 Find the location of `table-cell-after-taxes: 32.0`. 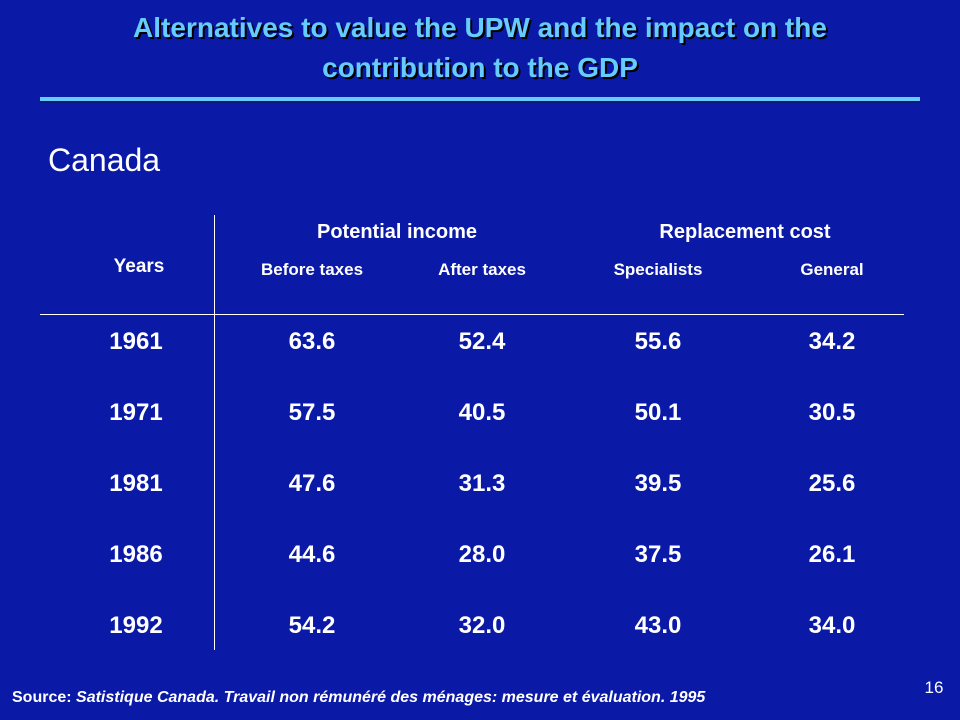

table-cell-after-taxes: 32.0 is located at coordinates (482, 625).